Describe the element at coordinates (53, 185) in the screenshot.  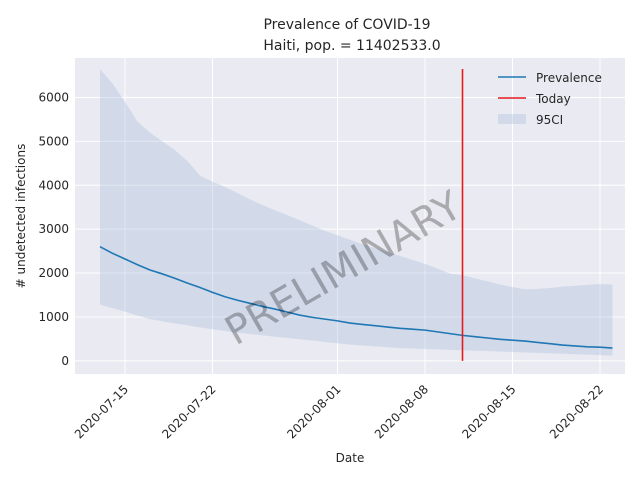
I see `y-tick-label: 4000` at that location.